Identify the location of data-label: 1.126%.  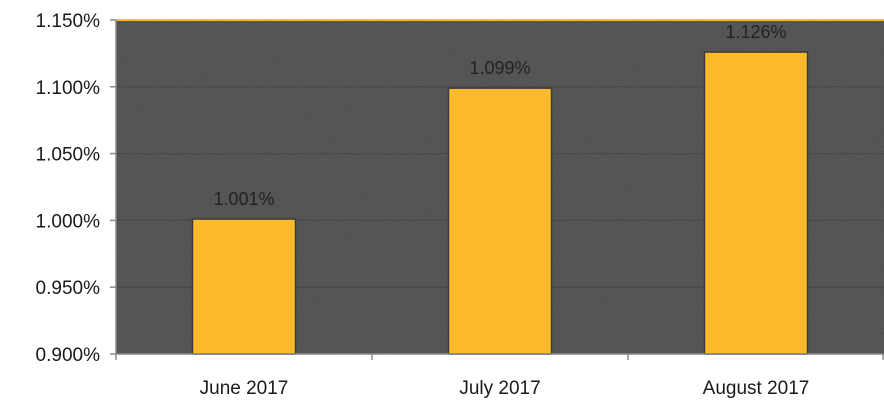
(755, 32).